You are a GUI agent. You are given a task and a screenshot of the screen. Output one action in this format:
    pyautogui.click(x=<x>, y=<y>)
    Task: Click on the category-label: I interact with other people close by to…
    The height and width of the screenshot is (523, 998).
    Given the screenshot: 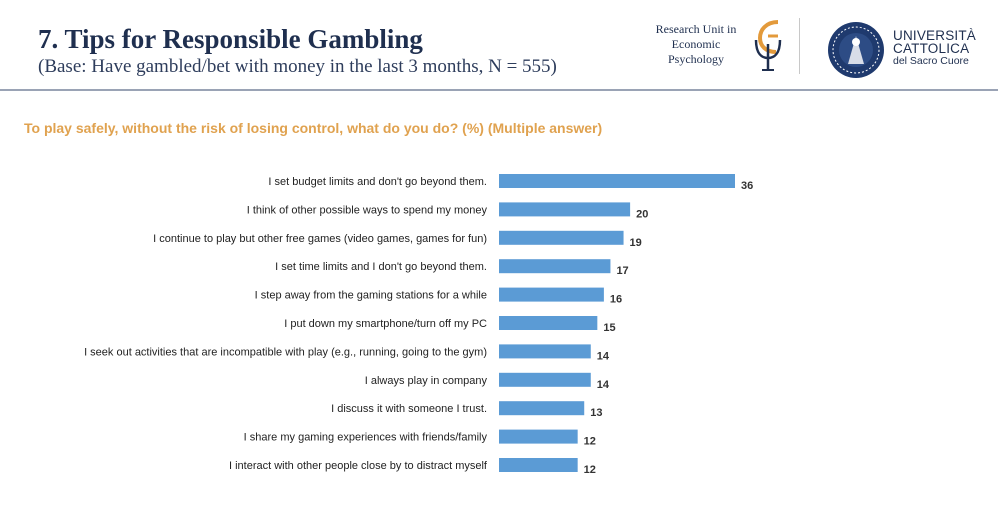 What is the action you would take?
    pyautogui.click(x=358, y=466)
    